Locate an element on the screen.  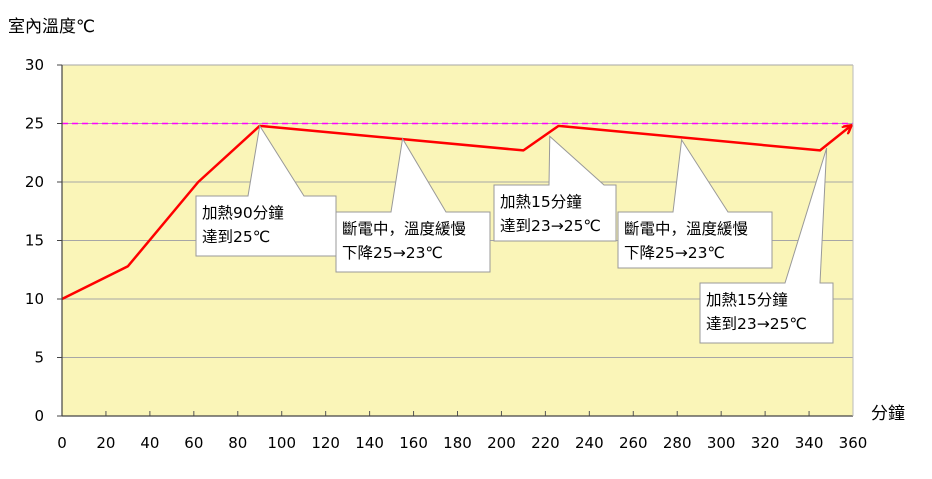
y-axis-title: 室內溫度℃ is located at coordinates (51, 27).